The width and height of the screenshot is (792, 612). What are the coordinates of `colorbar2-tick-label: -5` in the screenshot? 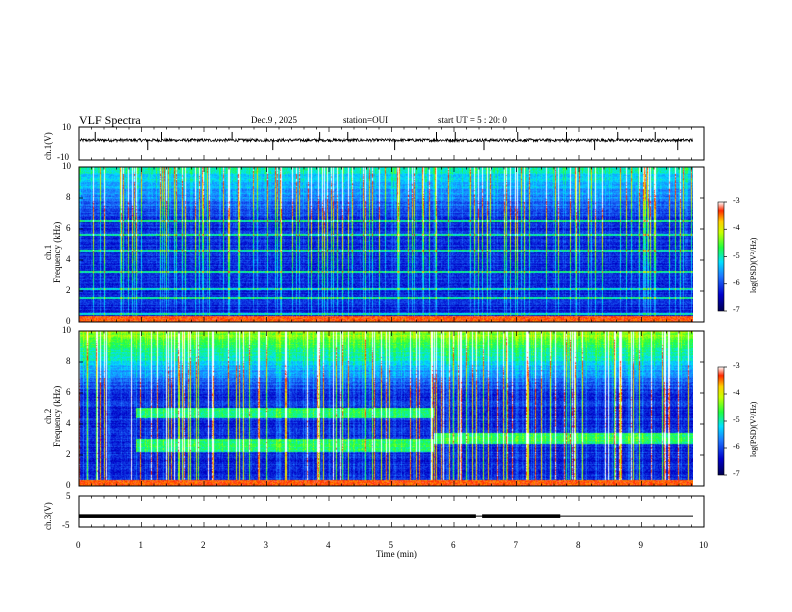 It's located at (736, 419).